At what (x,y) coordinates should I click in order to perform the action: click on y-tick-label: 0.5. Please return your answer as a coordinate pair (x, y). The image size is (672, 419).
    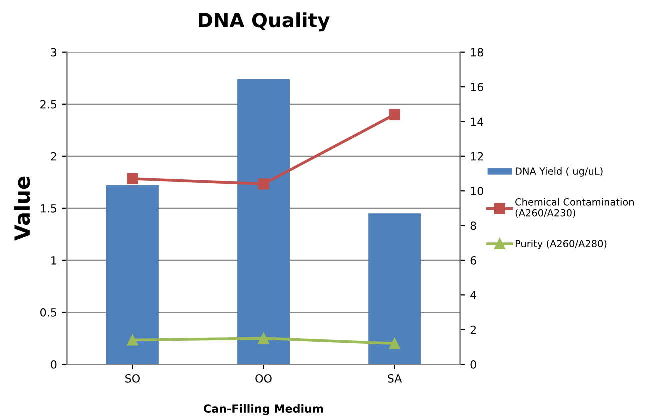
    Looking at the image, I should click on (48, 312).